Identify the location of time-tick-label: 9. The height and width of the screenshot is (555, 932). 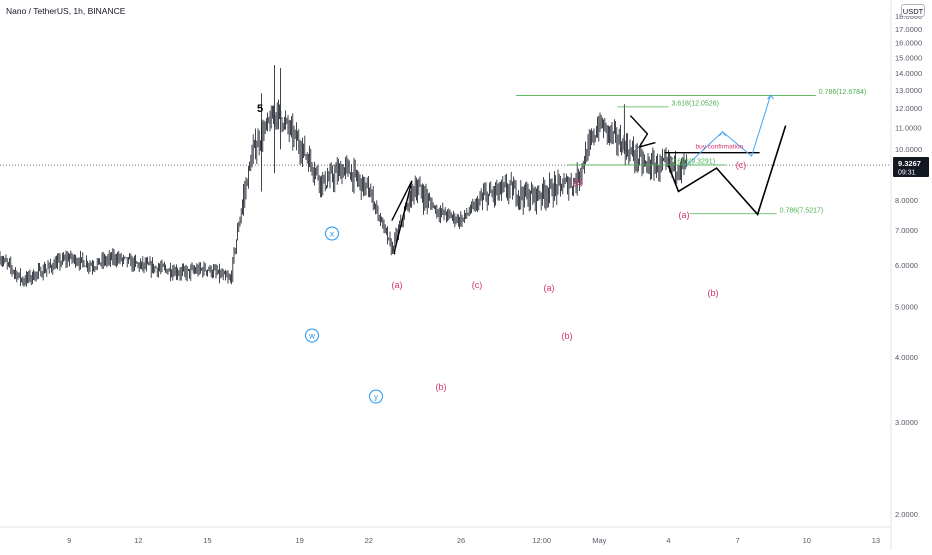
(69, 540).